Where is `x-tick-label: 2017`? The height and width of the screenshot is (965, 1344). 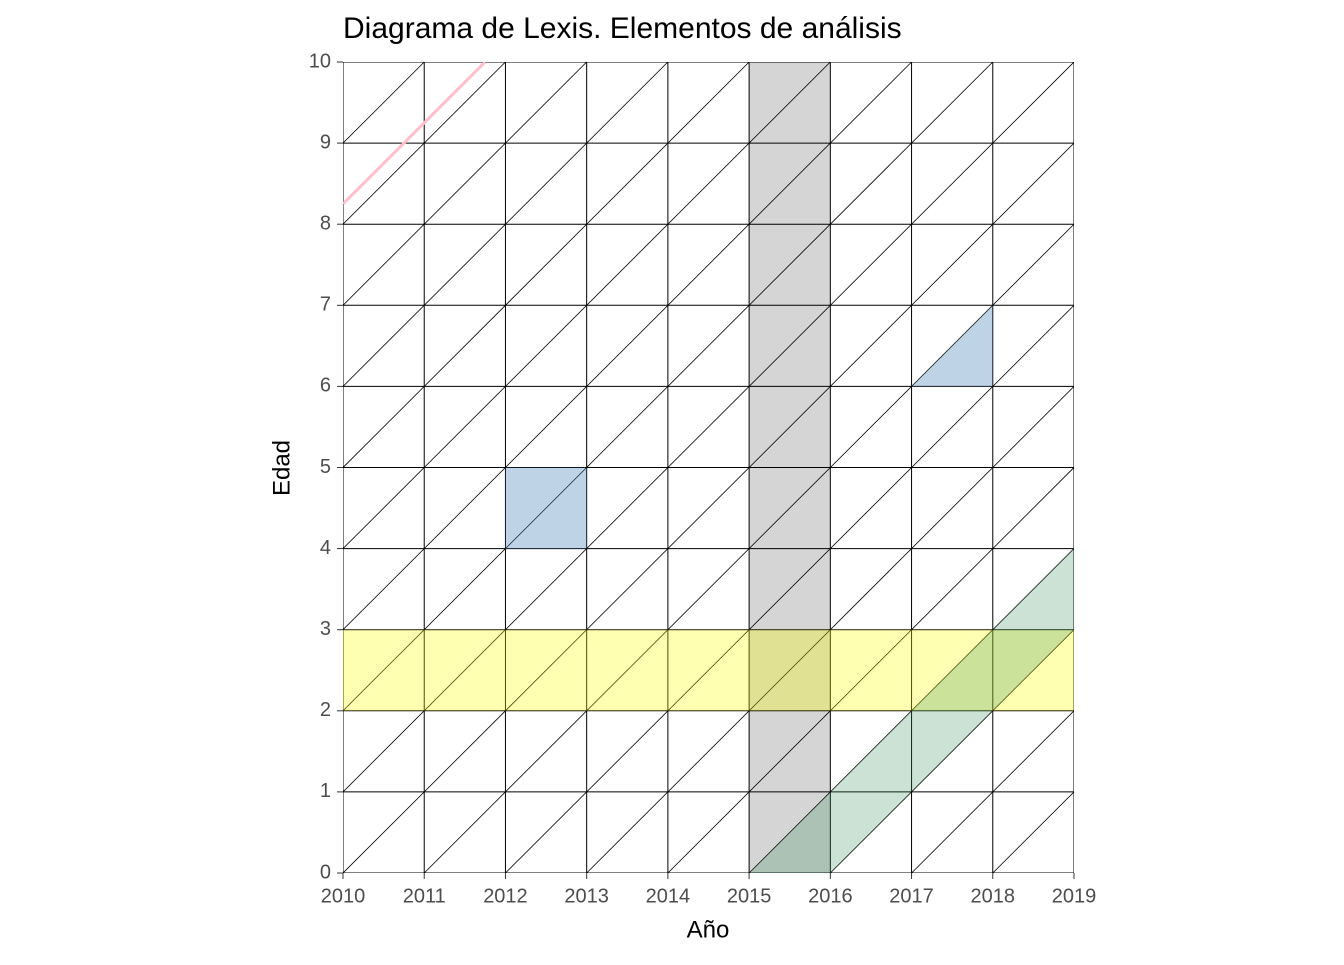 x-tick-label: 2017 is located at coordinates (911, 896).